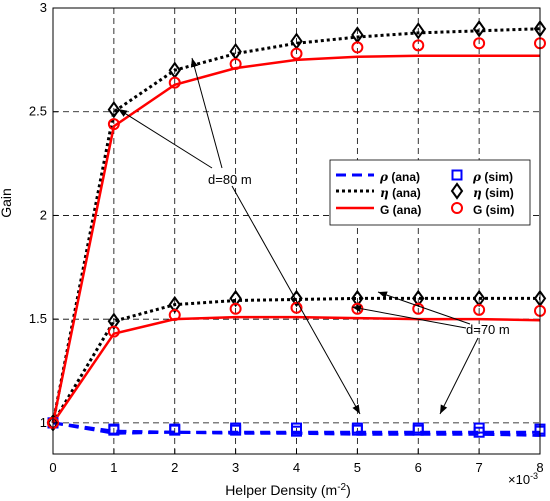 The image size is (550, 501). I want to click on y-tick-label: 2, so click(43, 214).